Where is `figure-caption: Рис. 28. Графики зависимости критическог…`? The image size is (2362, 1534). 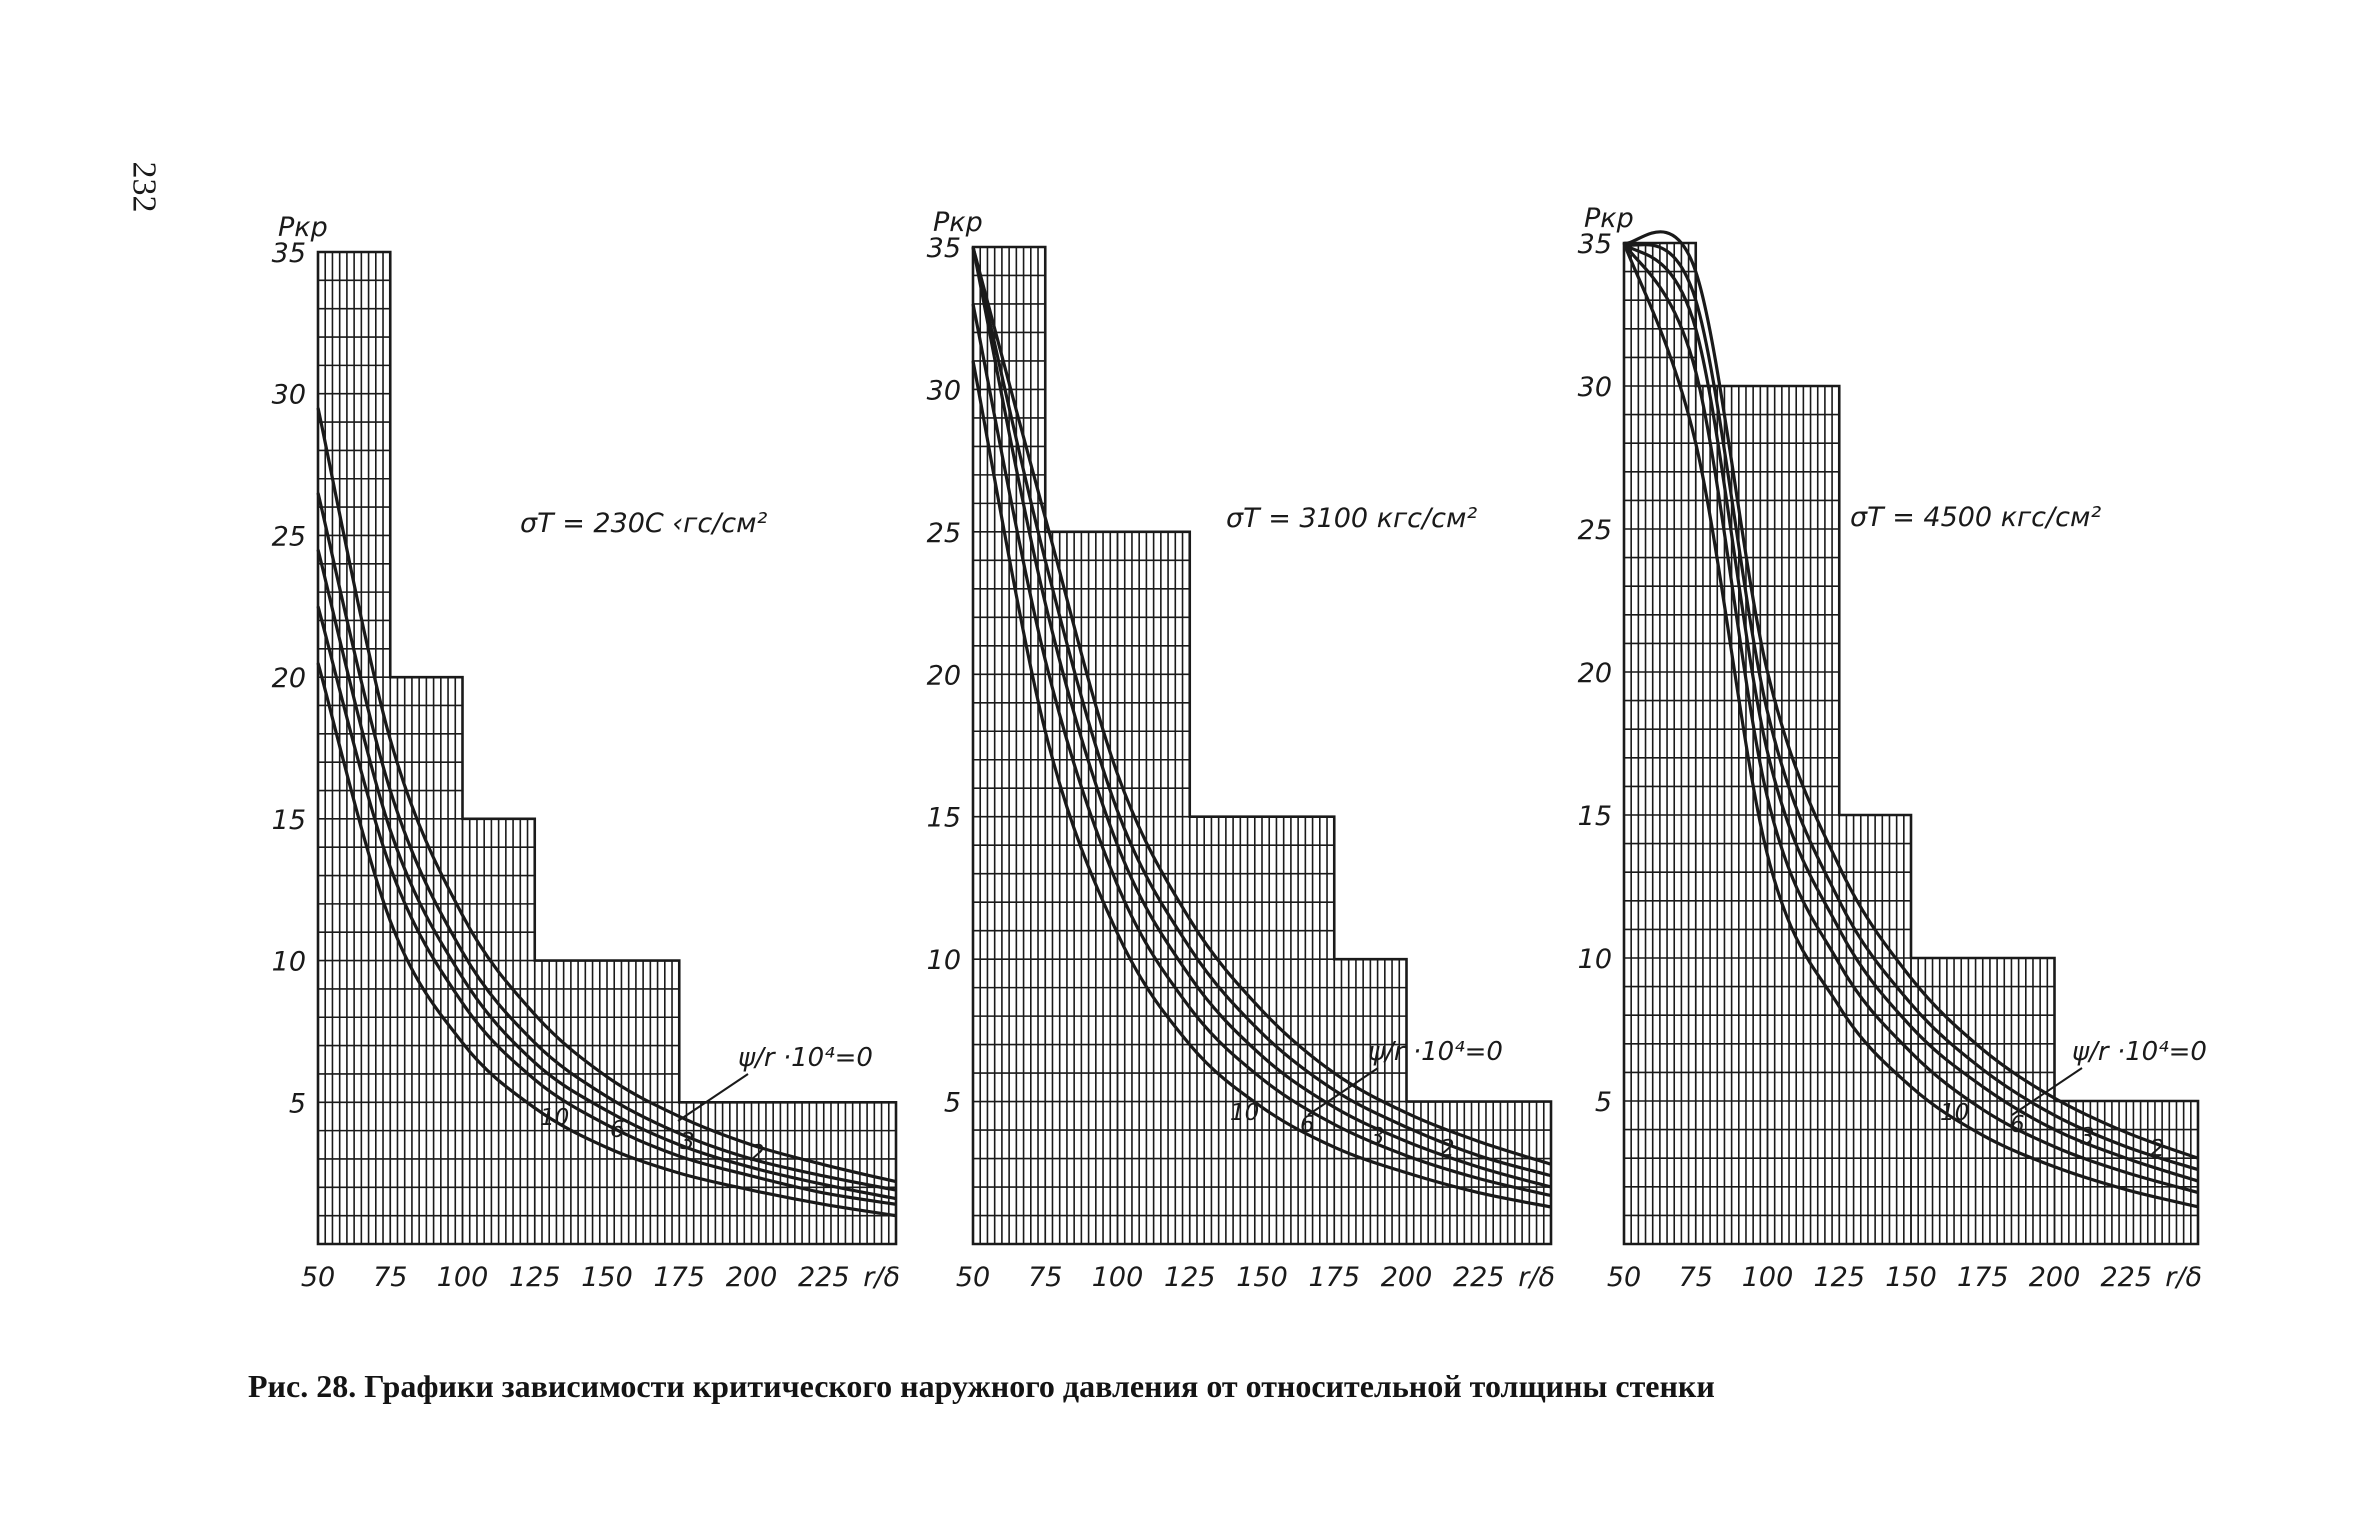
figure-caption: Рис. 28. Графики зависимости критическог… is located at coordinates (981, 1386).